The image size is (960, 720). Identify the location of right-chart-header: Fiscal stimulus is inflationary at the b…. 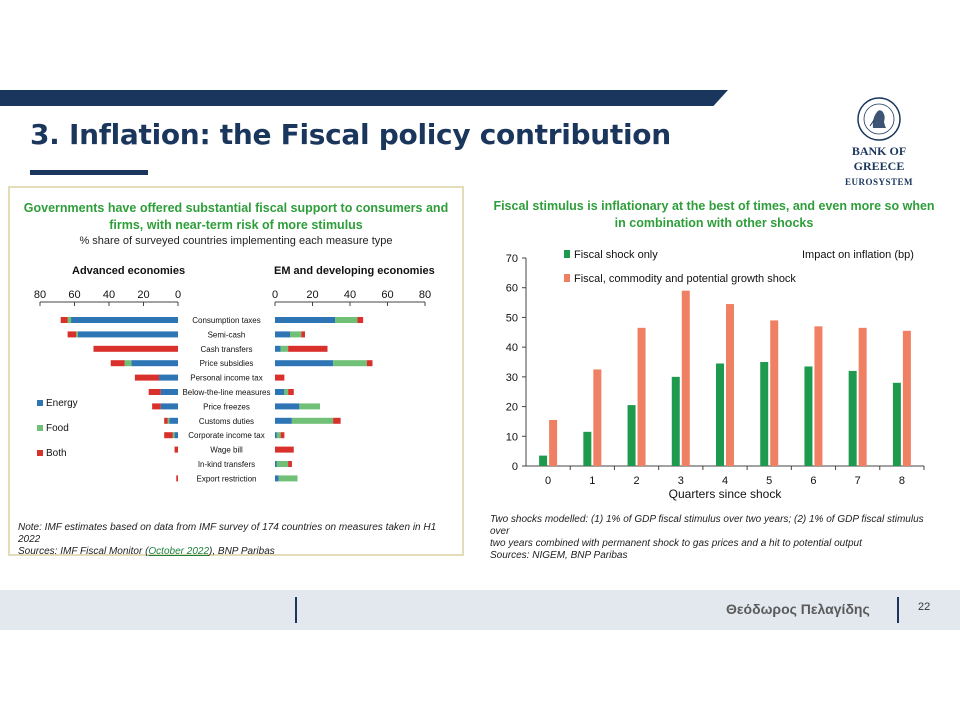
(714, 215).